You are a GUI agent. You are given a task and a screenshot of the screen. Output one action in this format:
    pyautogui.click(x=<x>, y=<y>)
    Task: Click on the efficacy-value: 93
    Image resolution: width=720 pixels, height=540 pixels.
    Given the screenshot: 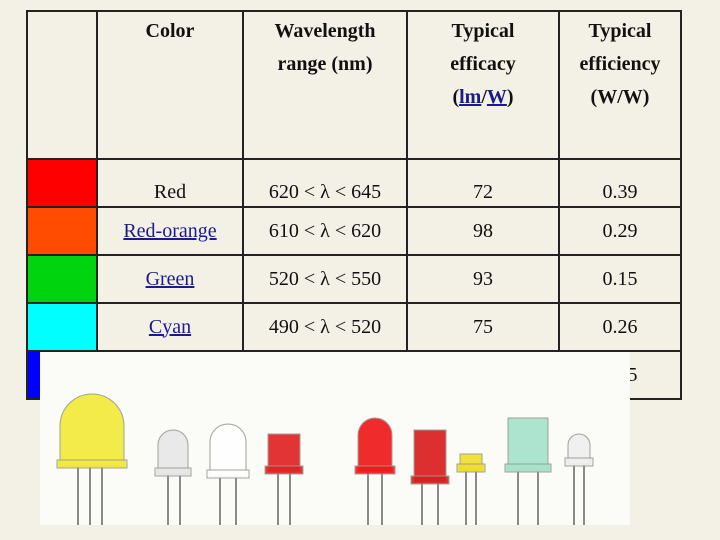 What is the action you would take?
    pyautogui.click(x=483, y=278)
    